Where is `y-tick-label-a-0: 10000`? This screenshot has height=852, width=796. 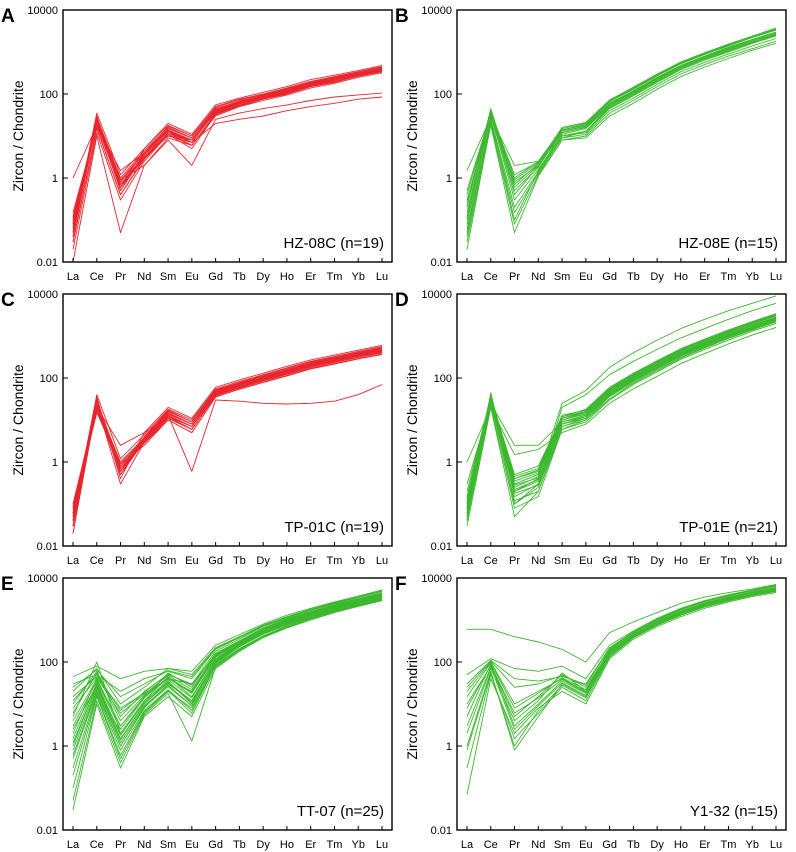 y-tick-label-a-0: 10000 is located at coordinates (42, 11).